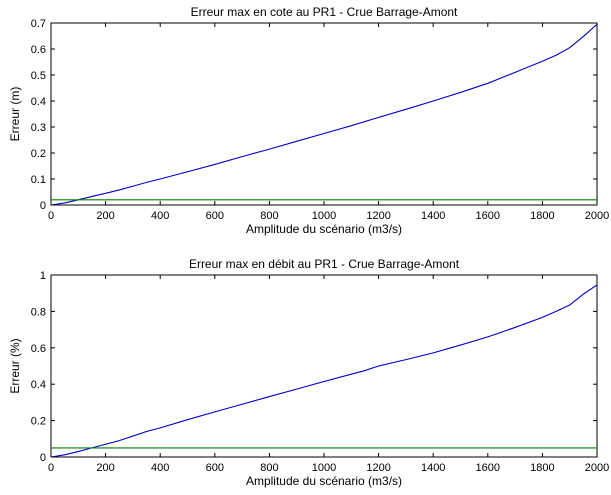 The height and width of the screenshot is (495, 611). I want to click on y-tick-label: 1, so click(43, 276).